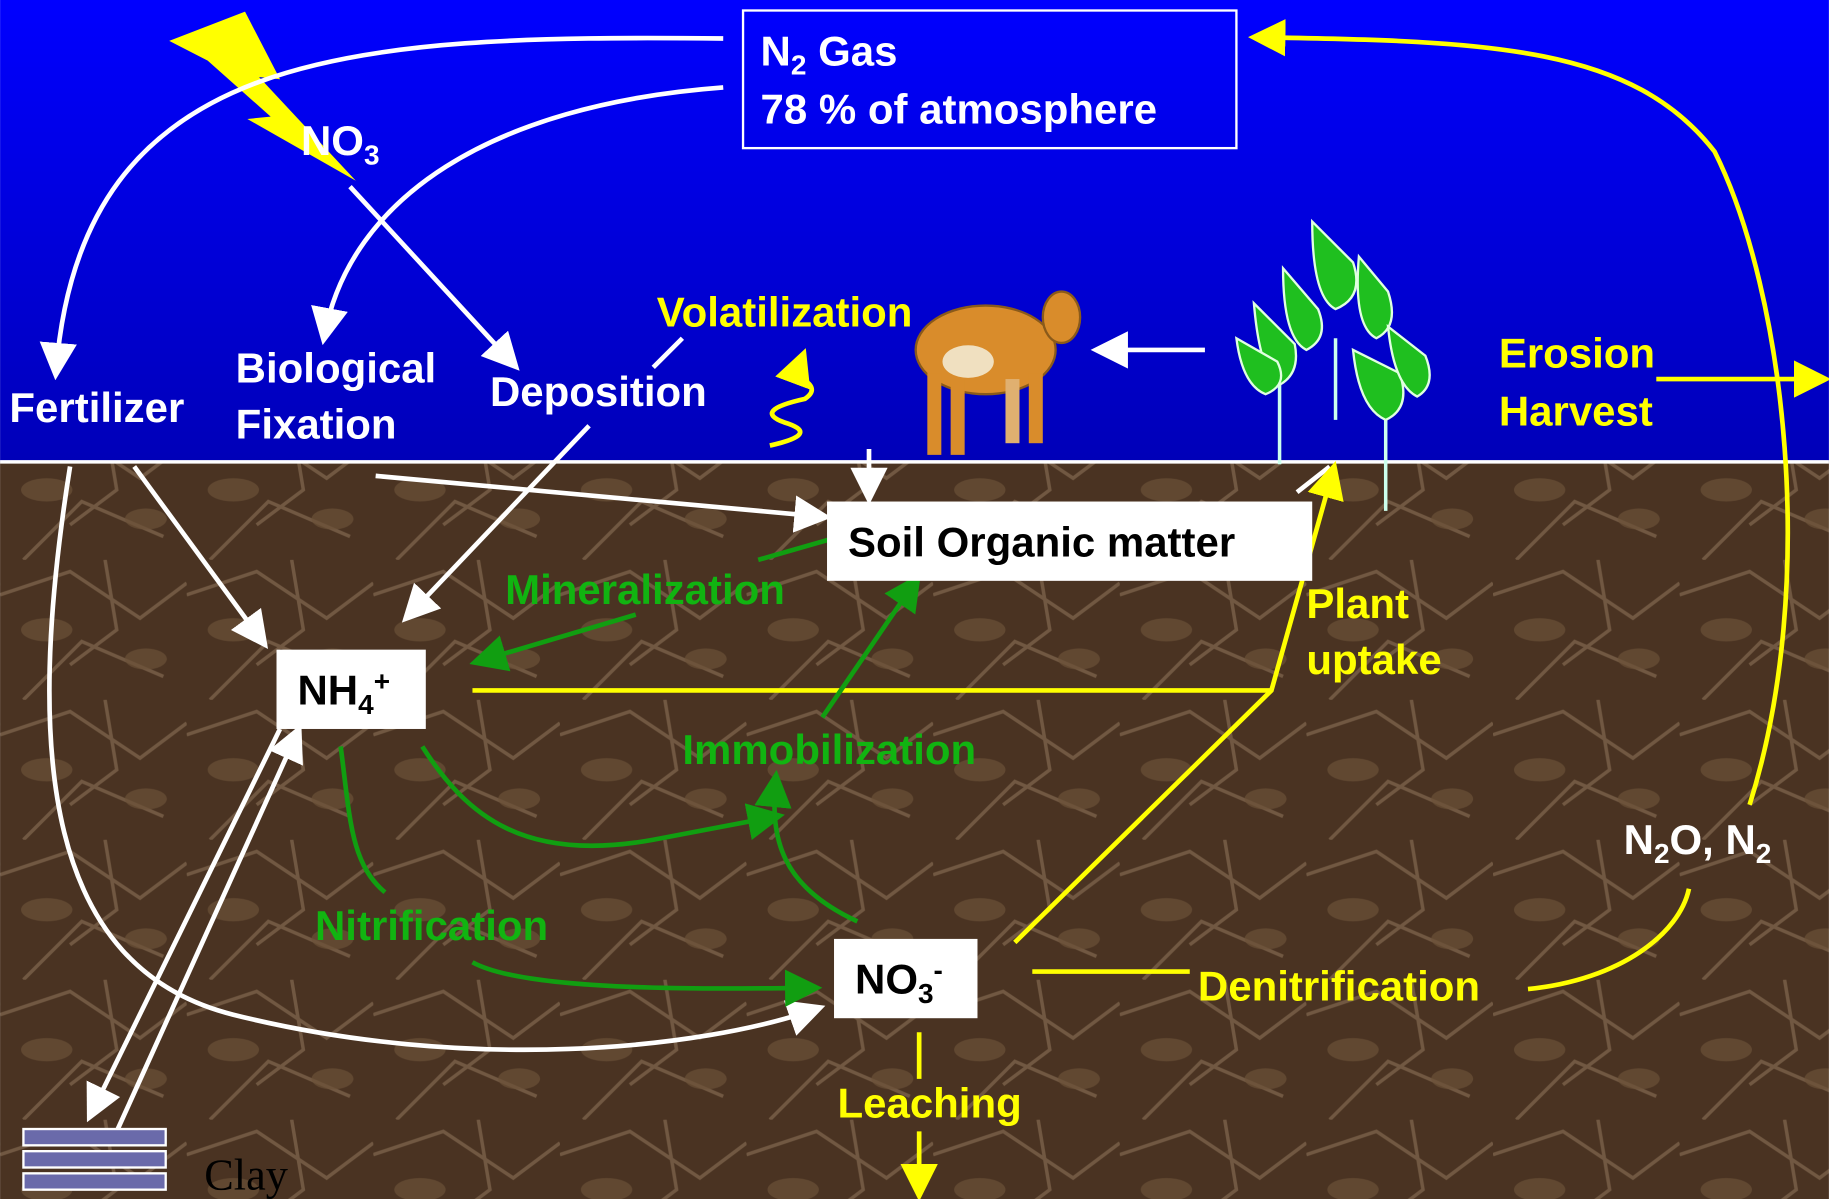 The image size is (1829, 1199). I want to click on mineralization: Mineralization, so click(645, 589).